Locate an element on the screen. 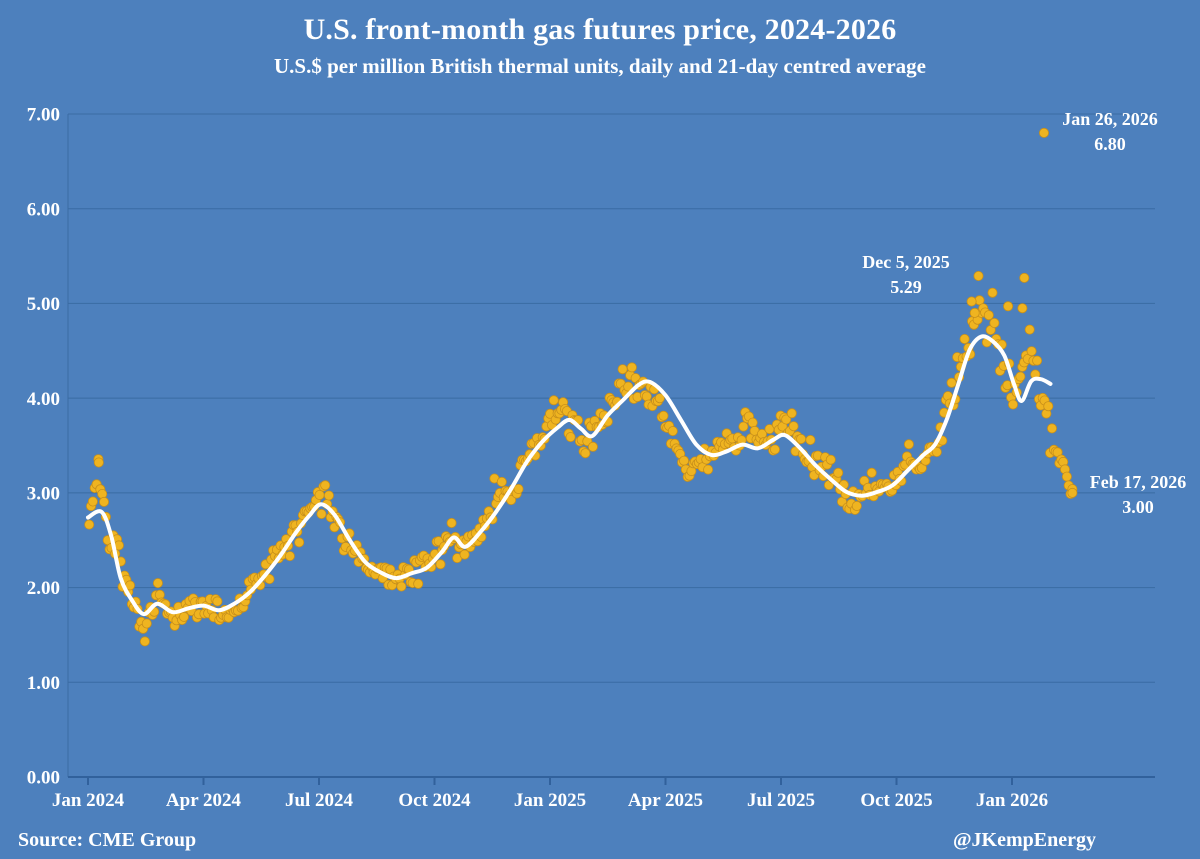 This screenshot has width=1200, height=859. annotation-date-label: Dec 5, 2025 is located at coordinates (906, 262).